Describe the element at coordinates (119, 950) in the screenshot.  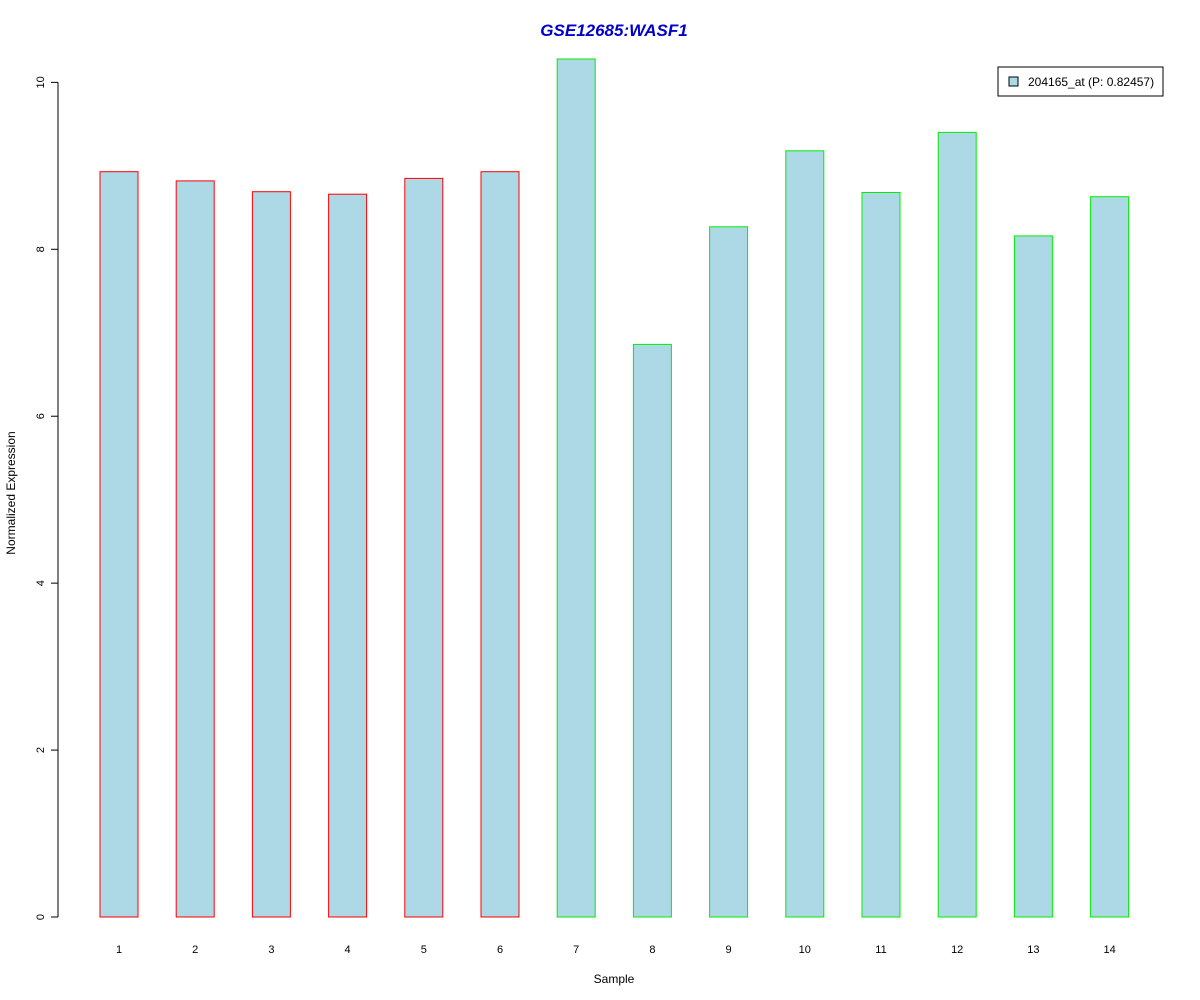
I see `x-tick-label: 1` at that location.